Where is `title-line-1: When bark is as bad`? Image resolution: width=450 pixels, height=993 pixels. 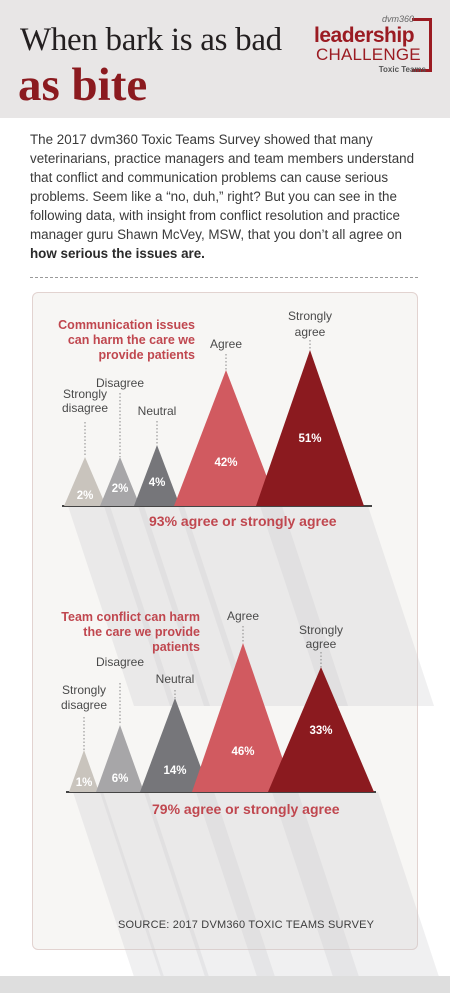 title-line-1: When bark is as bad is located at coordinates (151, 40).